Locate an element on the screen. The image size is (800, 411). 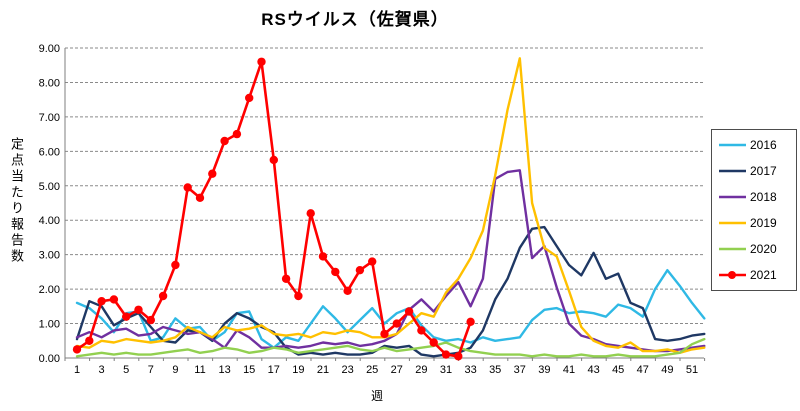
legend-swatch-2021 is located at coordinates (732, 275).